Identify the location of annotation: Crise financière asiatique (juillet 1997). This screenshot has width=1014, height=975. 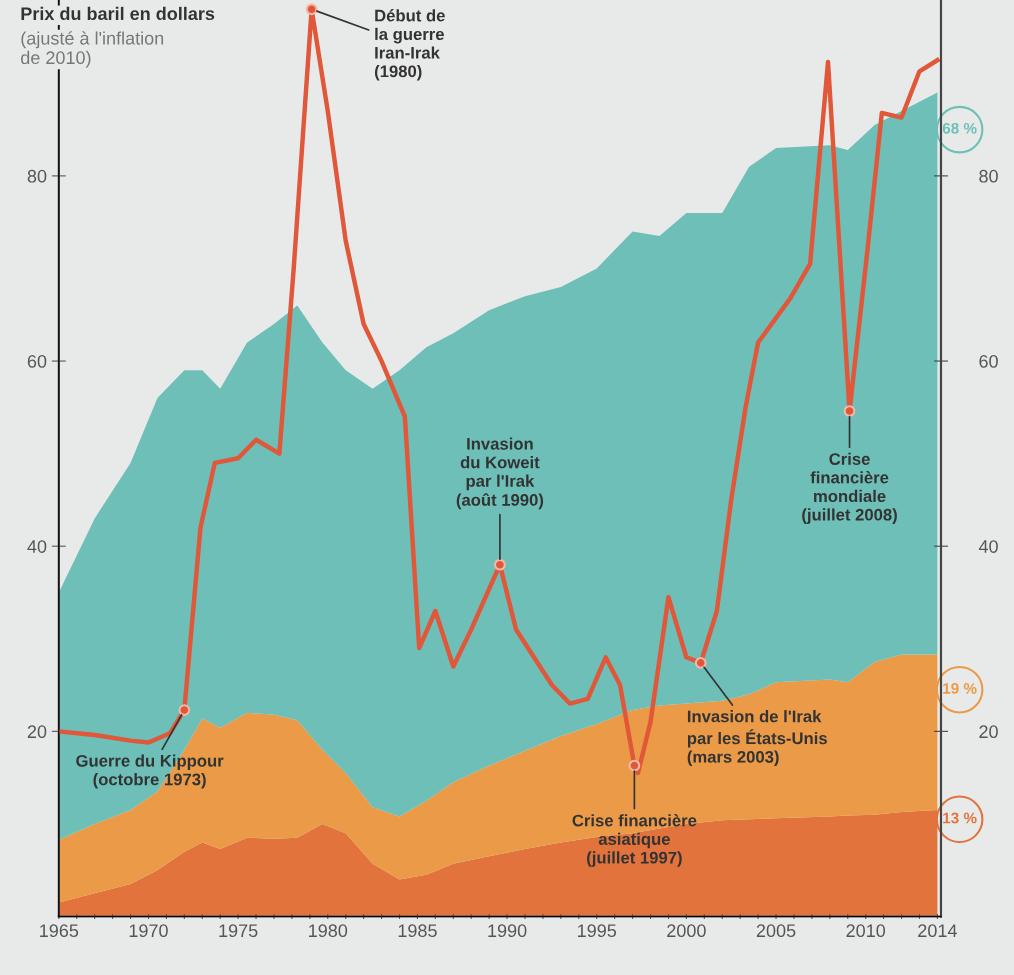
(634, 840).